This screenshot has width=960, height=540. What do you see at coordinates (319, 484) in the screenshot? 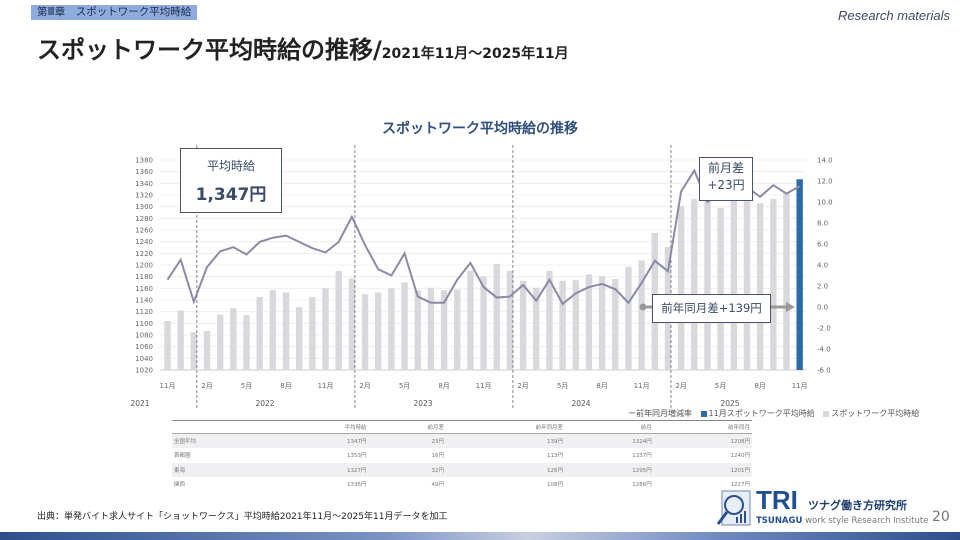
I see `table-cell: 1335円` at bounding box center [319, 484].